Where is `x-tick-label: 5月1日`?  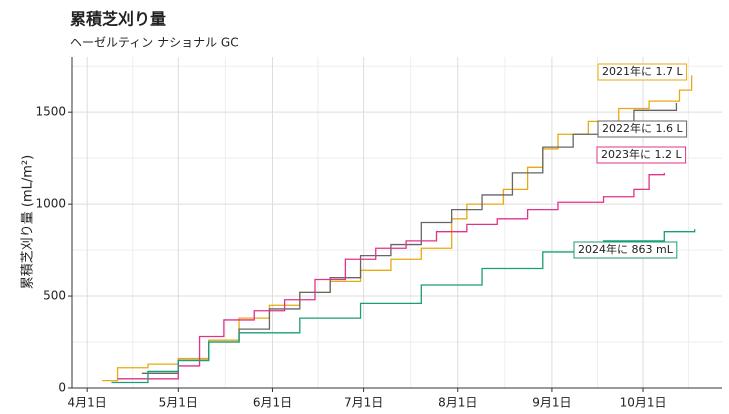
x-tick-label: 5月1日 is located at coordinates (178, 403).